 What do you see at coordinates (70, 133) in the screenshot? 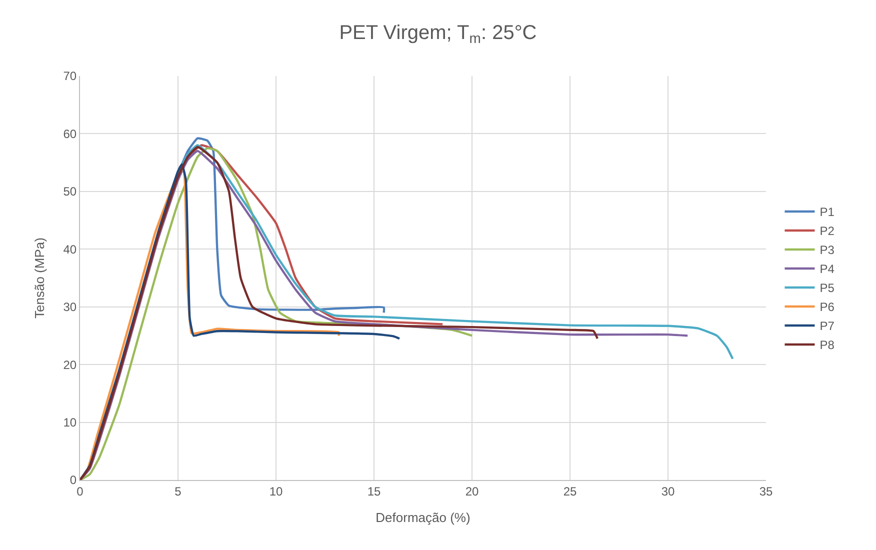
I see `y-tick-label: 60` at bounding box center [70, 133].